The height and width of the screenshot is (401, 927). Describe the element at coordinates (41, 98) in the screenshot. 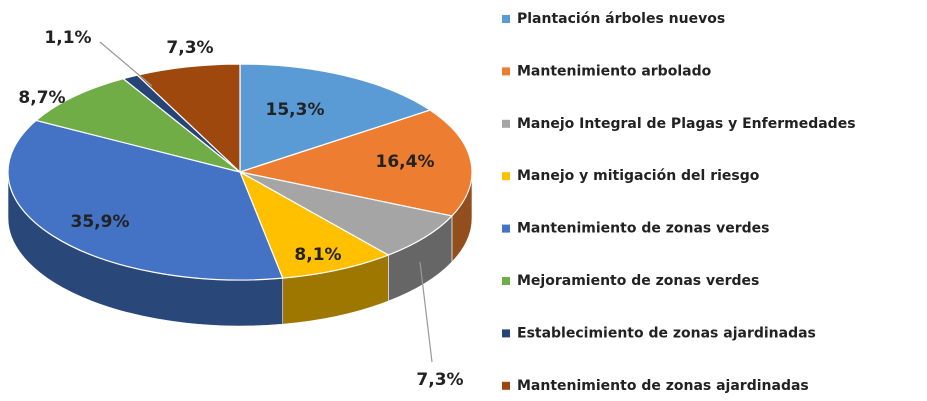

I see `data-label: 8,7%` at that location.